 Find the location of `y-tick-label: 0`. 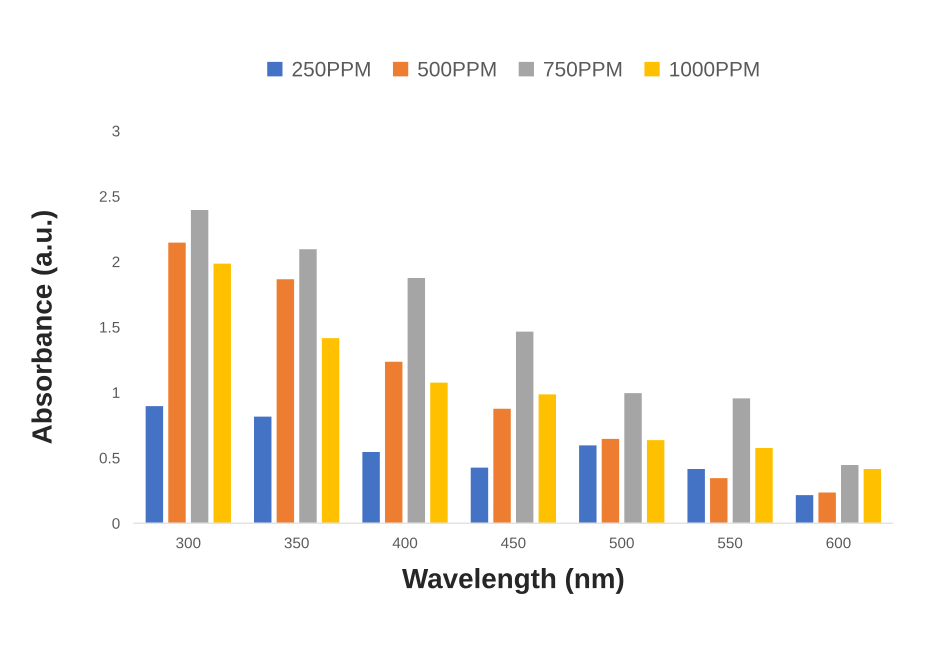

y-tick-label: 0 is located at coordinates (116, 523).